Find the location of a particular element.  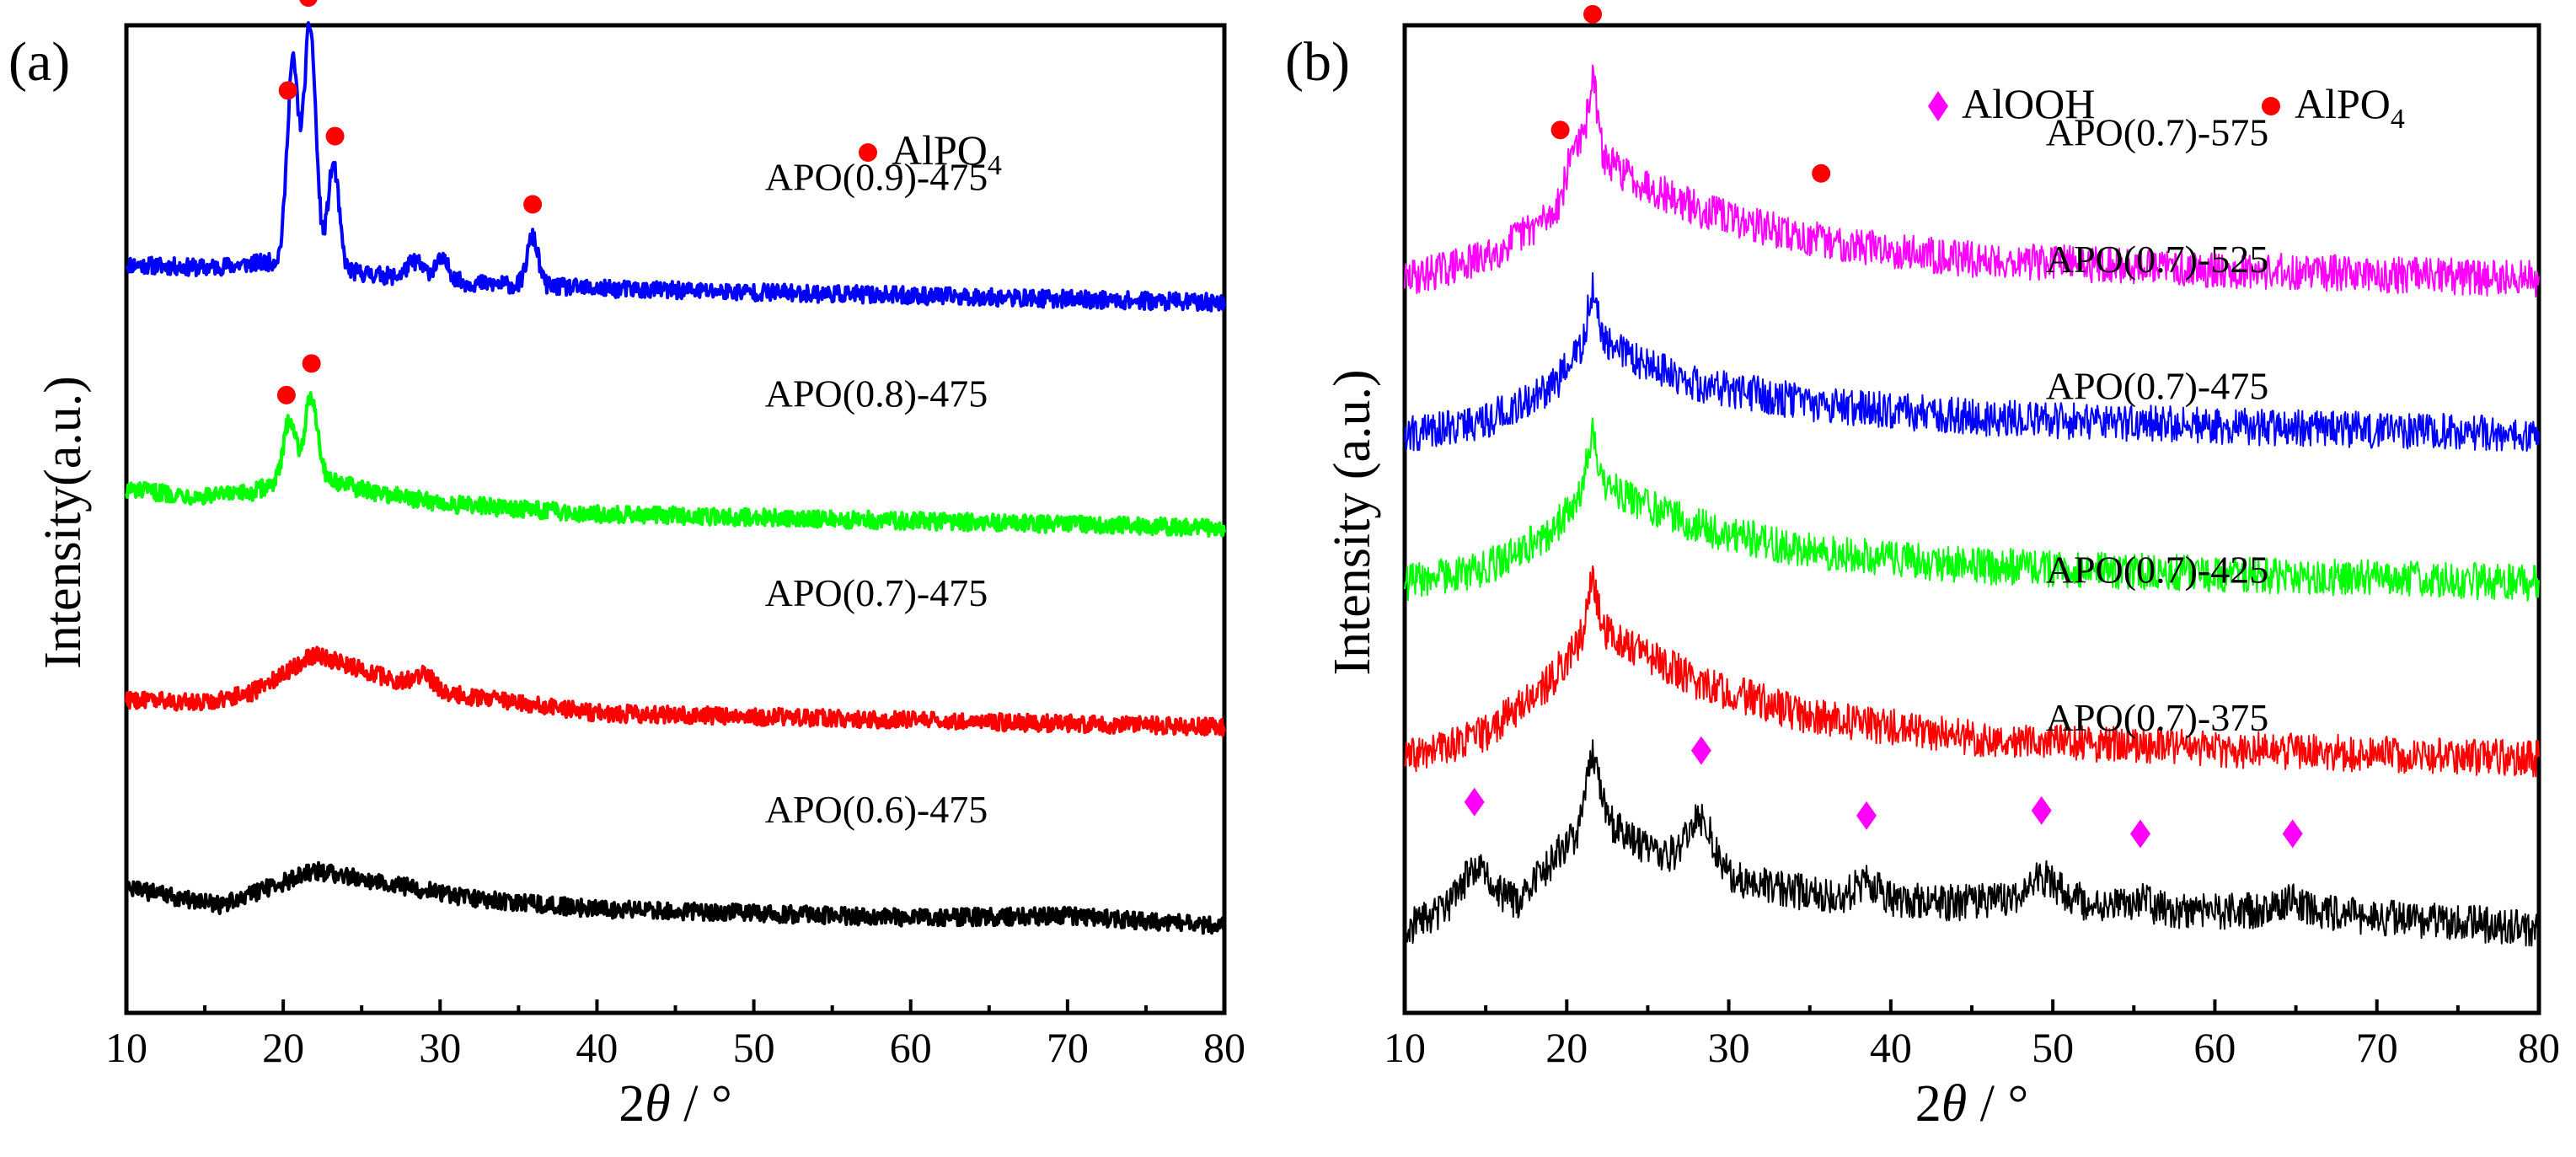

panel-label: (a) is located at coordinates (39, 62).